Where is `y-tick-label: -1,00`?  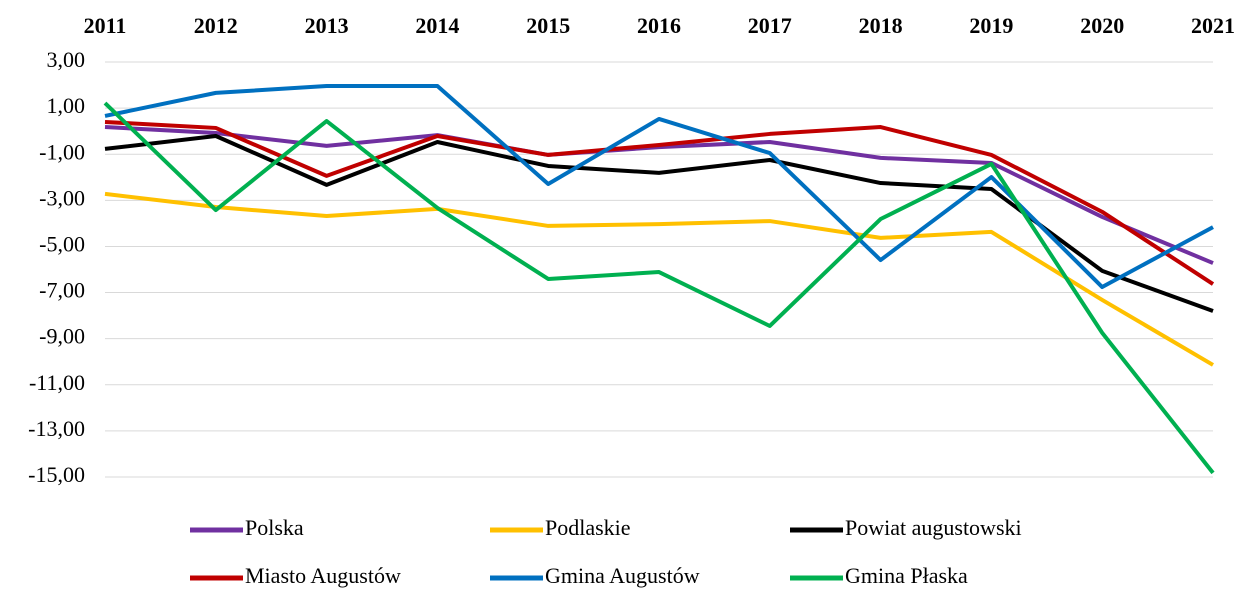
y-tick-label: -1,00 is located at coordinates (62, 151).